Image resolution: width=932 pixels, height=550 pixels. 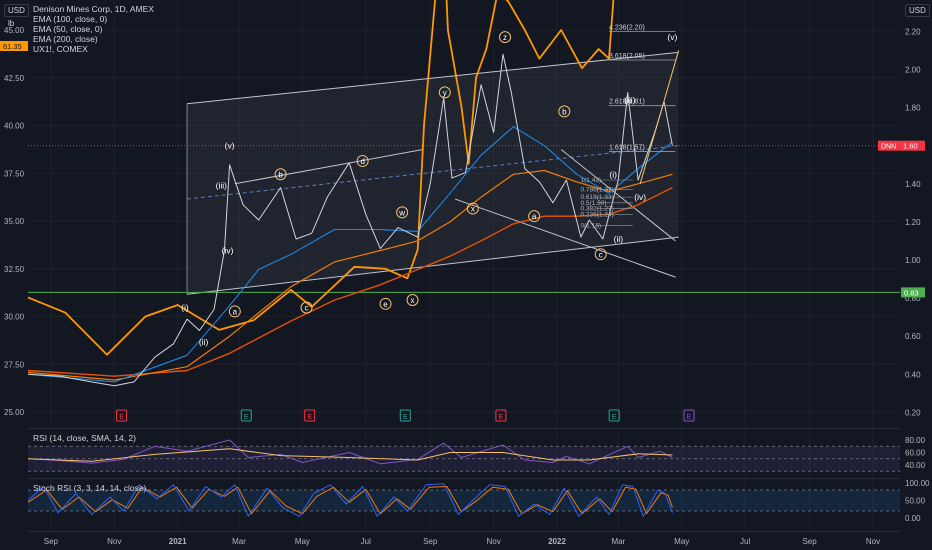 I want to click on fib-level-label: 0.5(1.30), so click(x=594, y=203).